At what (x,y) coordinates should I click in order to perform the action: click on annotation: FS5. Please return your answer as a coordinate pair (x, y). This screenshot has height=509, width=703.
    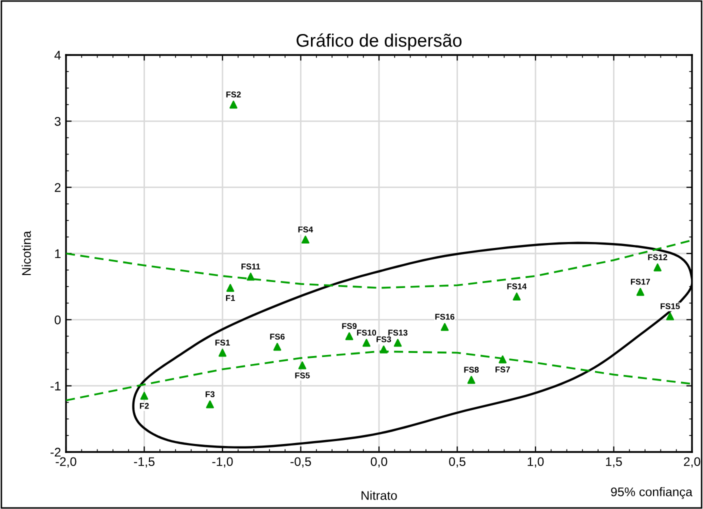
    Looking at the image, I should click on (302, 375).